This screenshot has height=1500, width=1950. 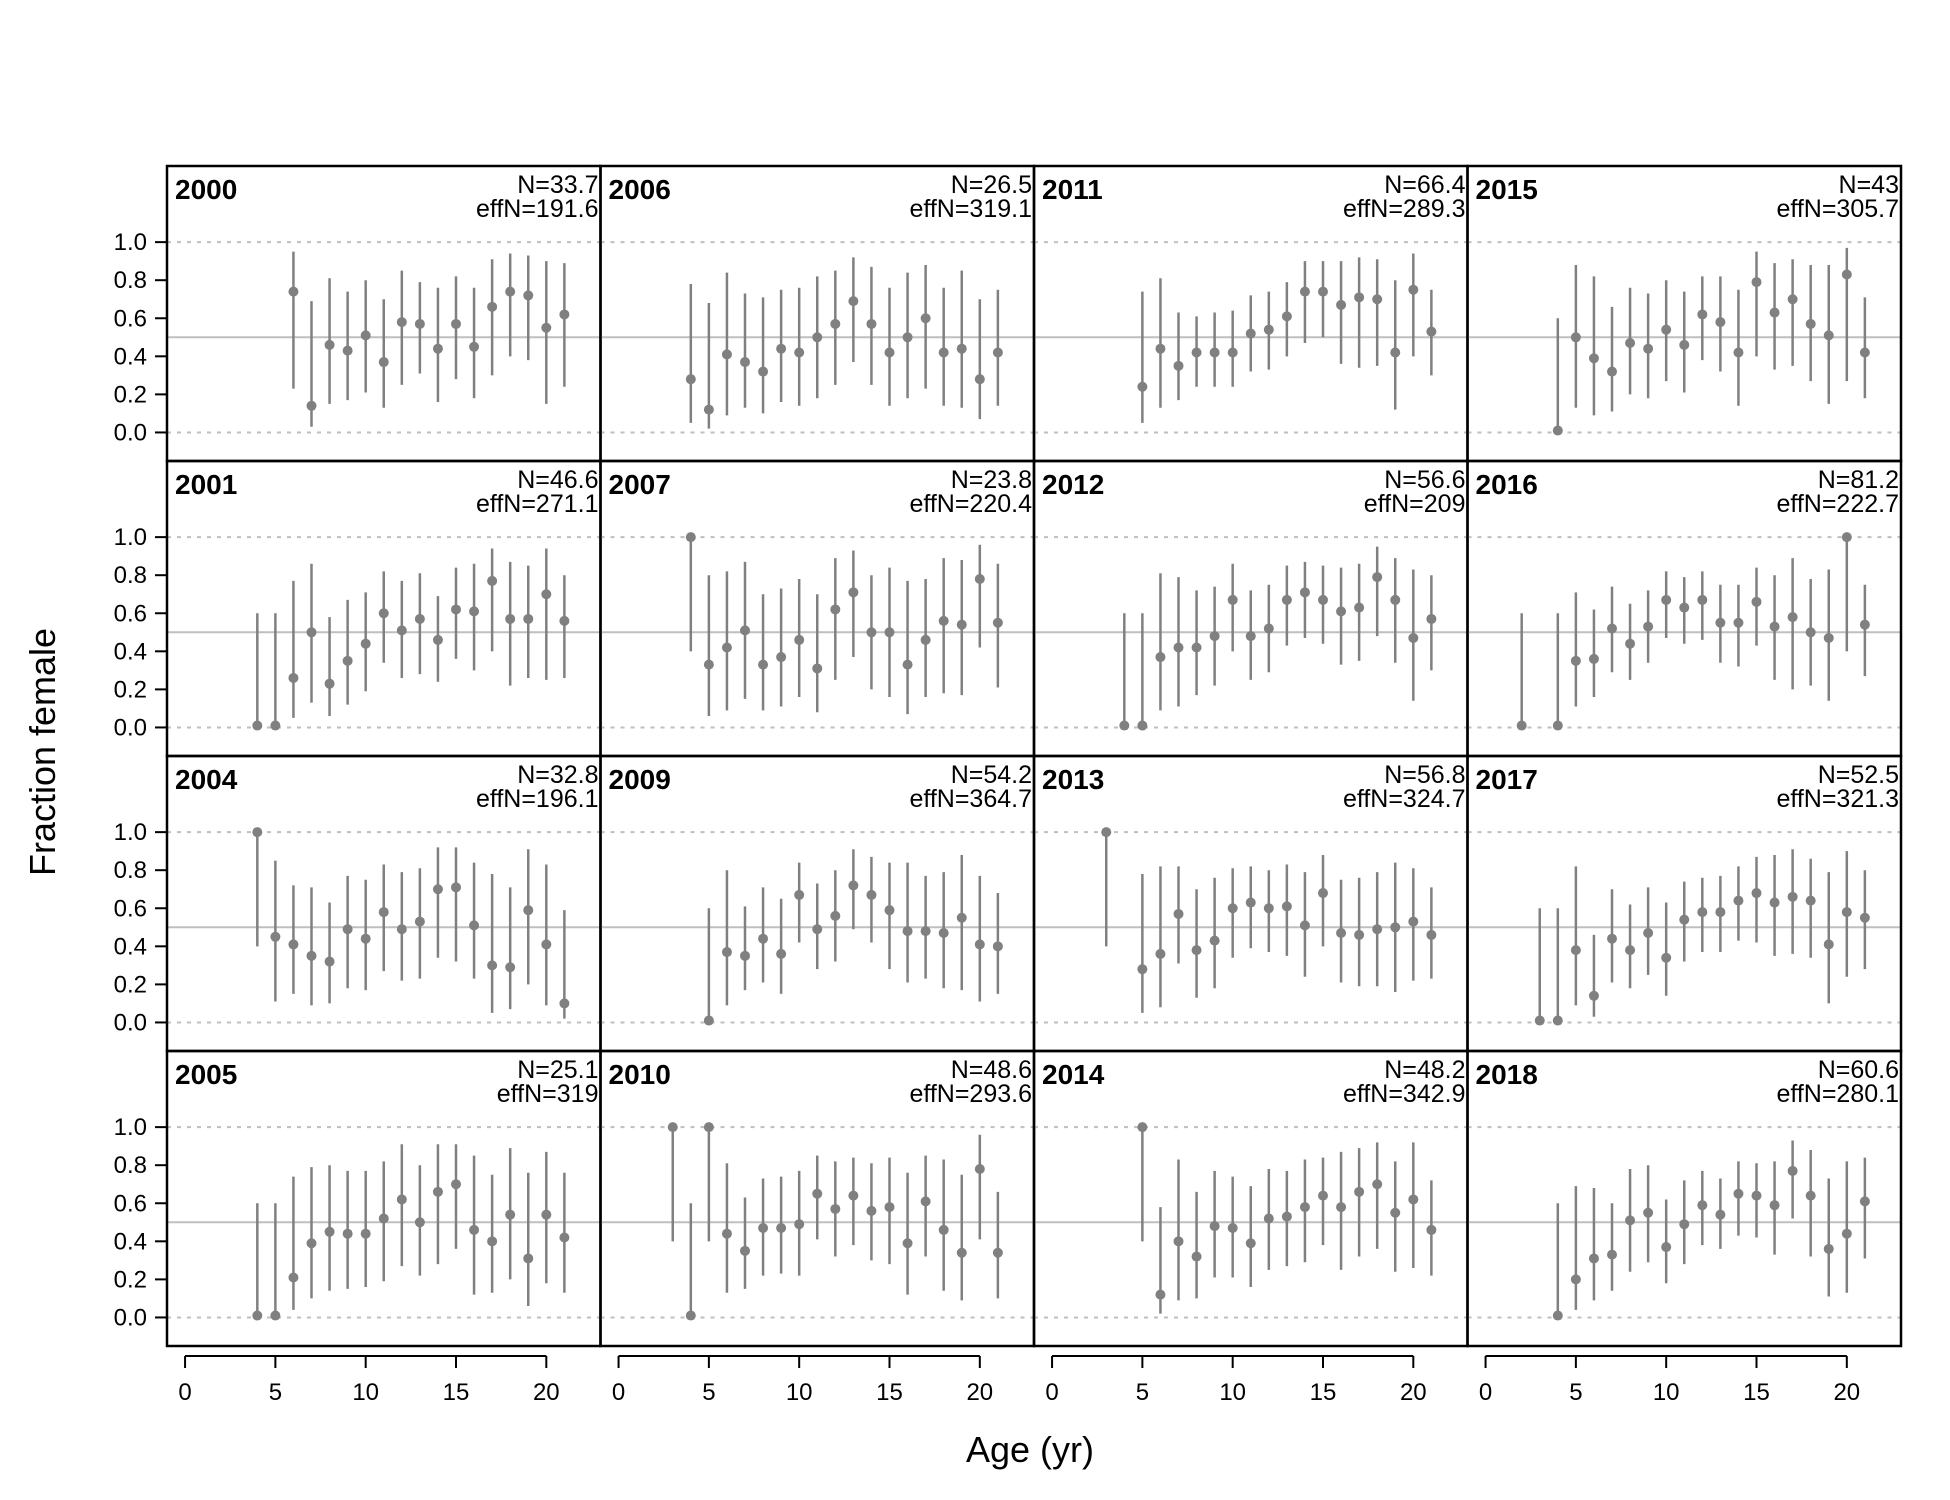 I want to click on panel-n-label: N=43, so click(x=1869, y=185).